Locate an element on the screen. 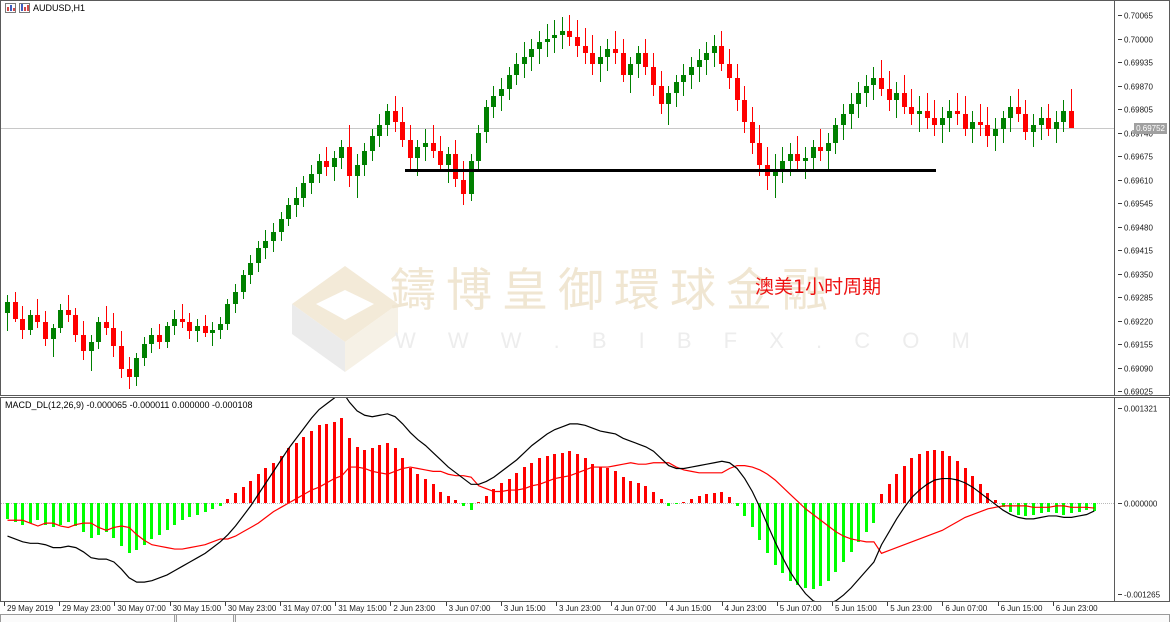 This screenshot has height=622, width=1170. taskbar is located at coordinates (585, 618).